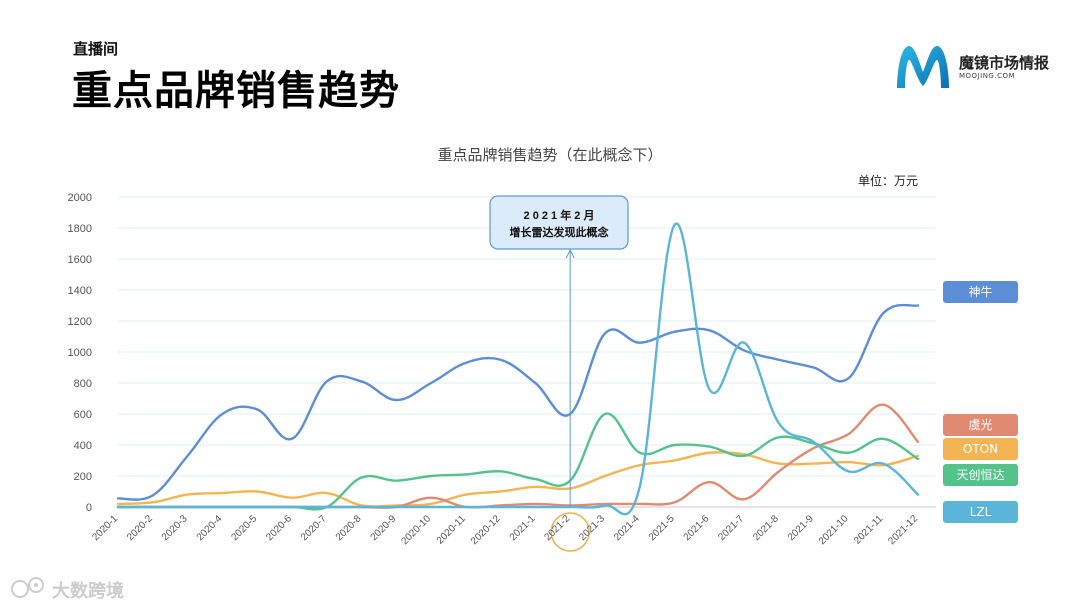 The width and height of the screenshot is (1080, 607). Describe the element at coordinates (105, 528) in the screenshot. I see `x-tick-label: 2020-1` at that location.